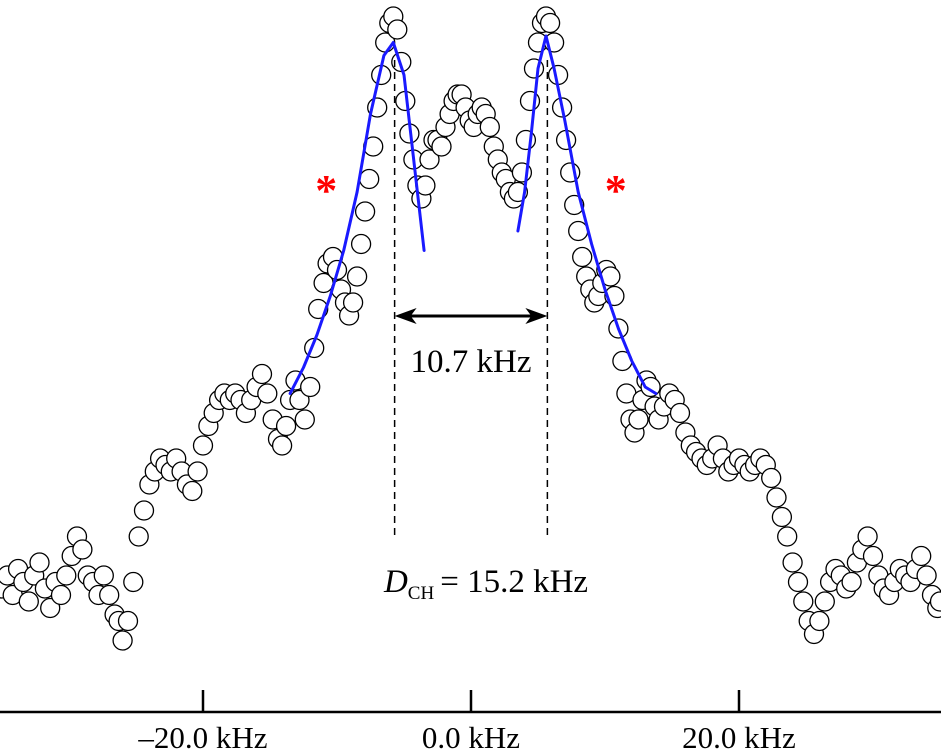 The height and width of the screenshot is (751, 941). I want to click on arrow-label: 10.7 kHz, so click(471, 362).